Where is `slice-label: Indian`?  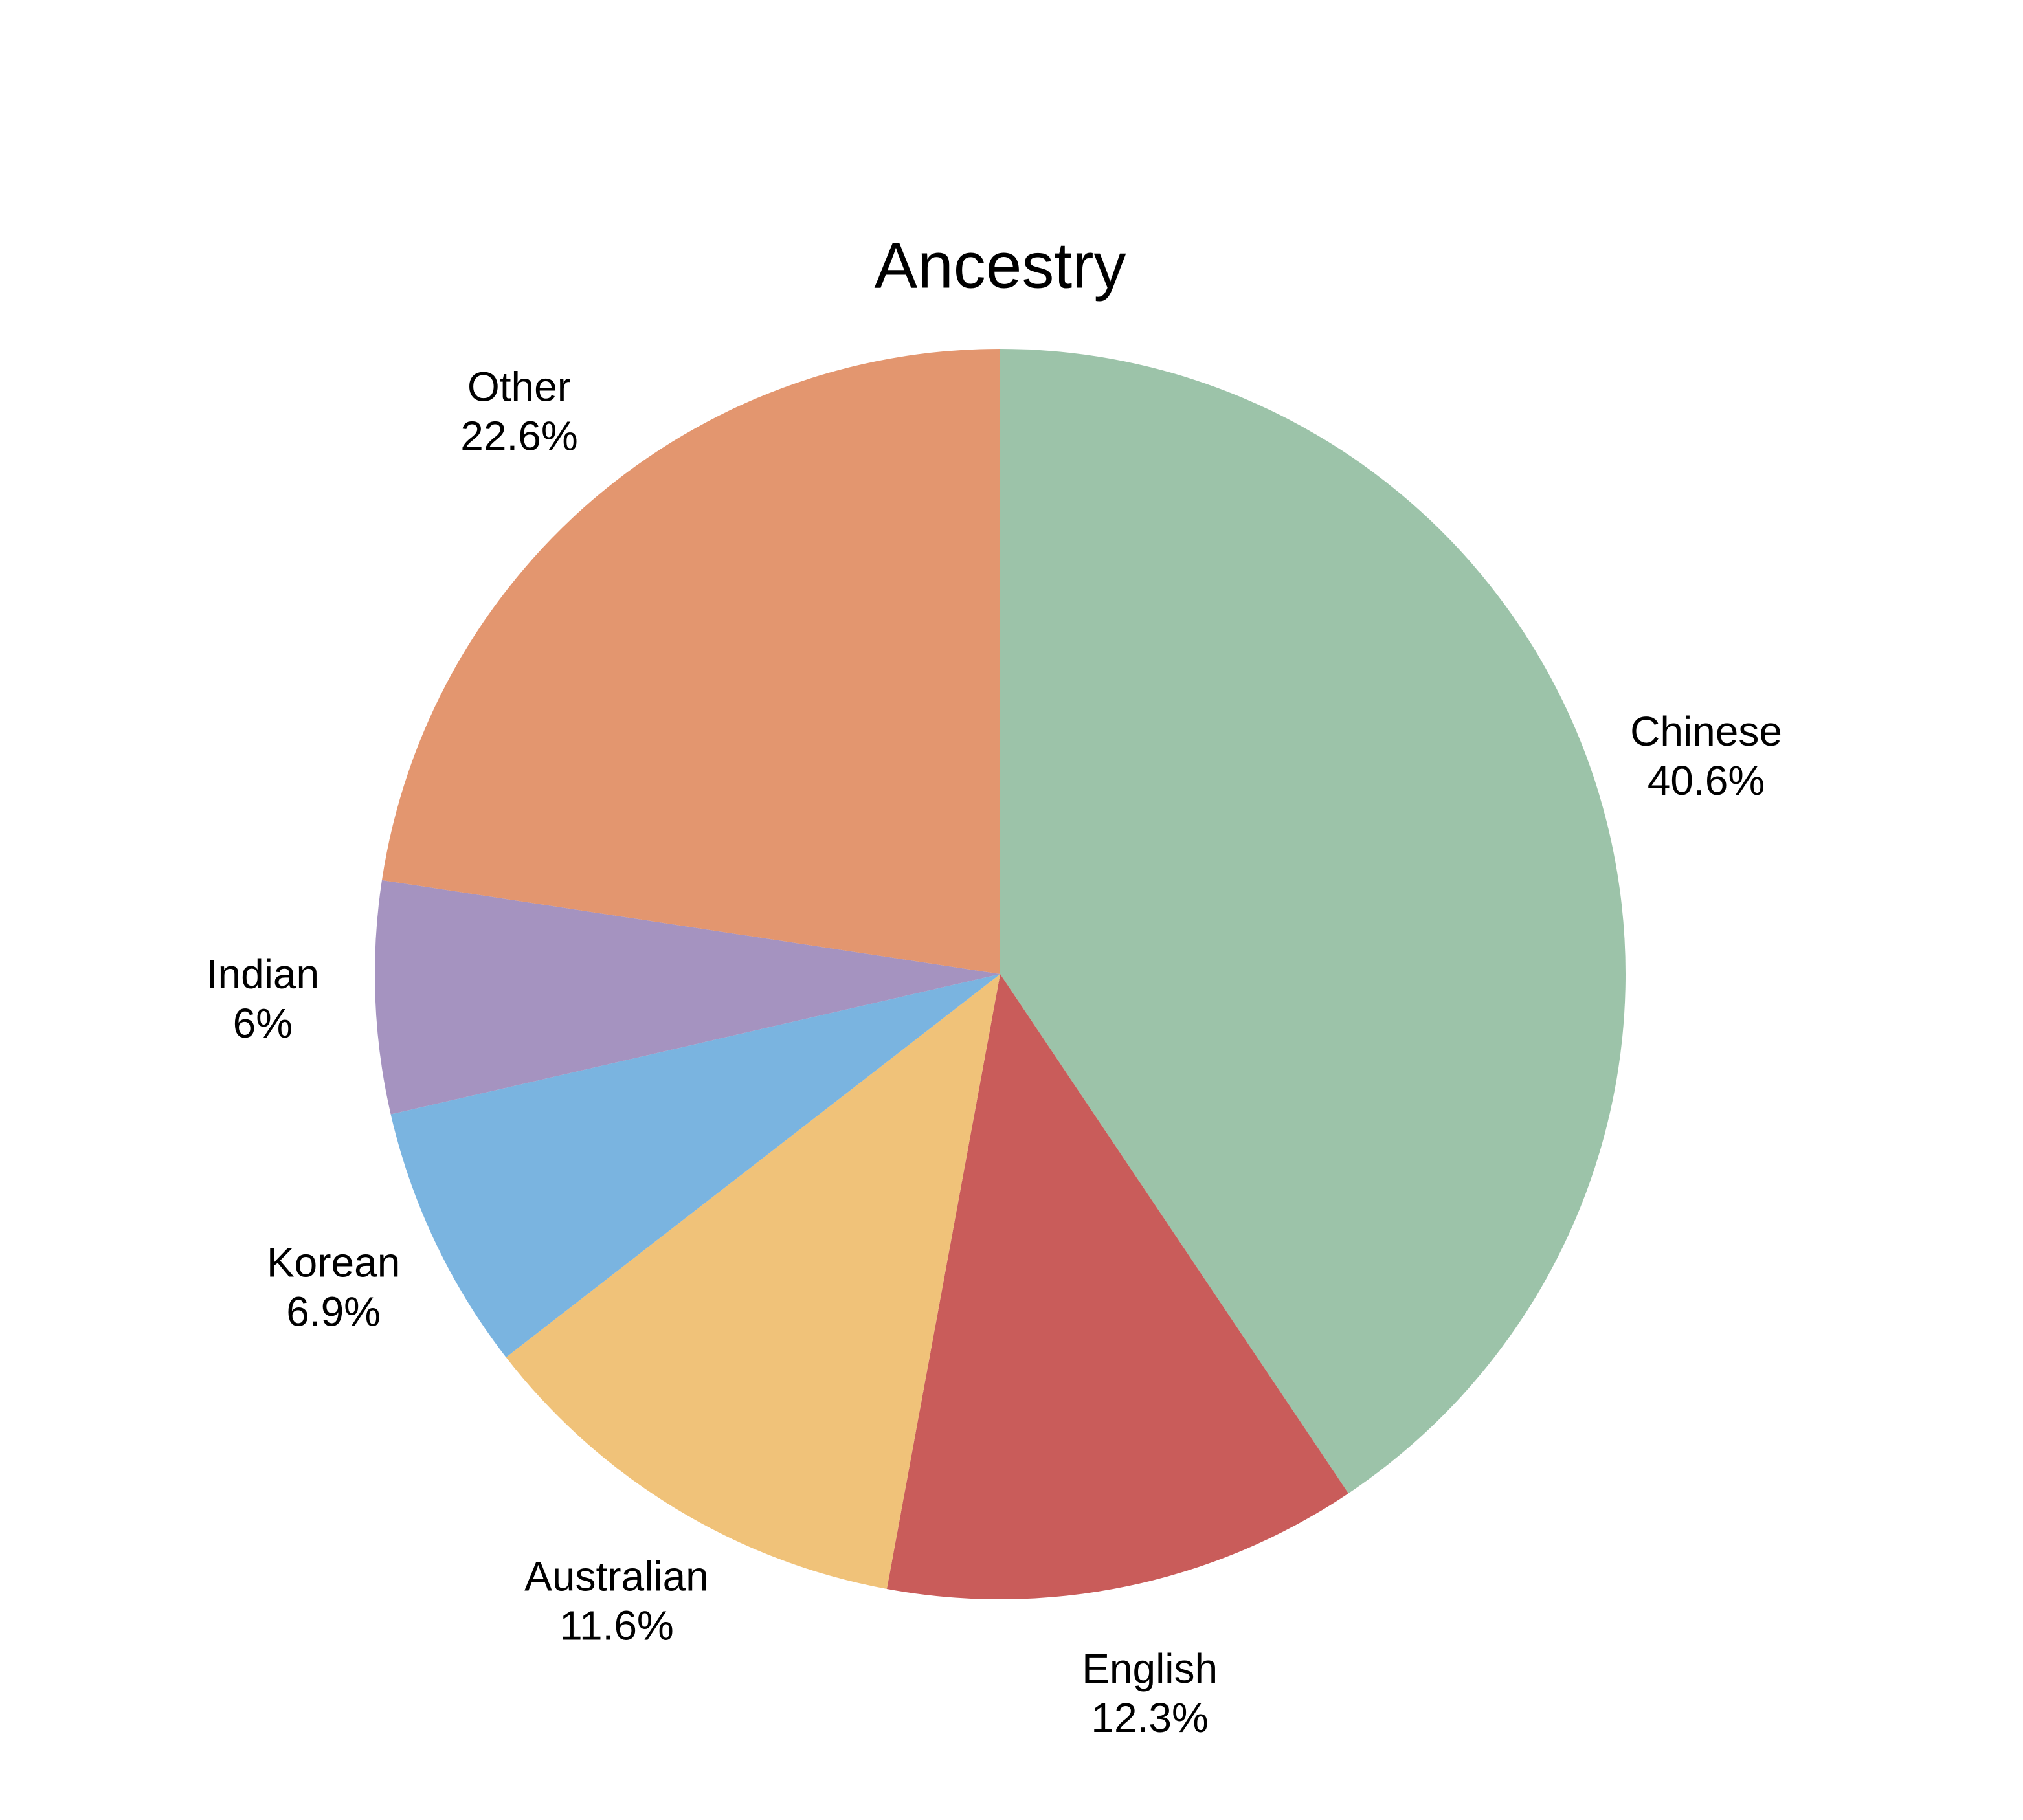 slice-label: Indian is located at coordinates (263, 974).